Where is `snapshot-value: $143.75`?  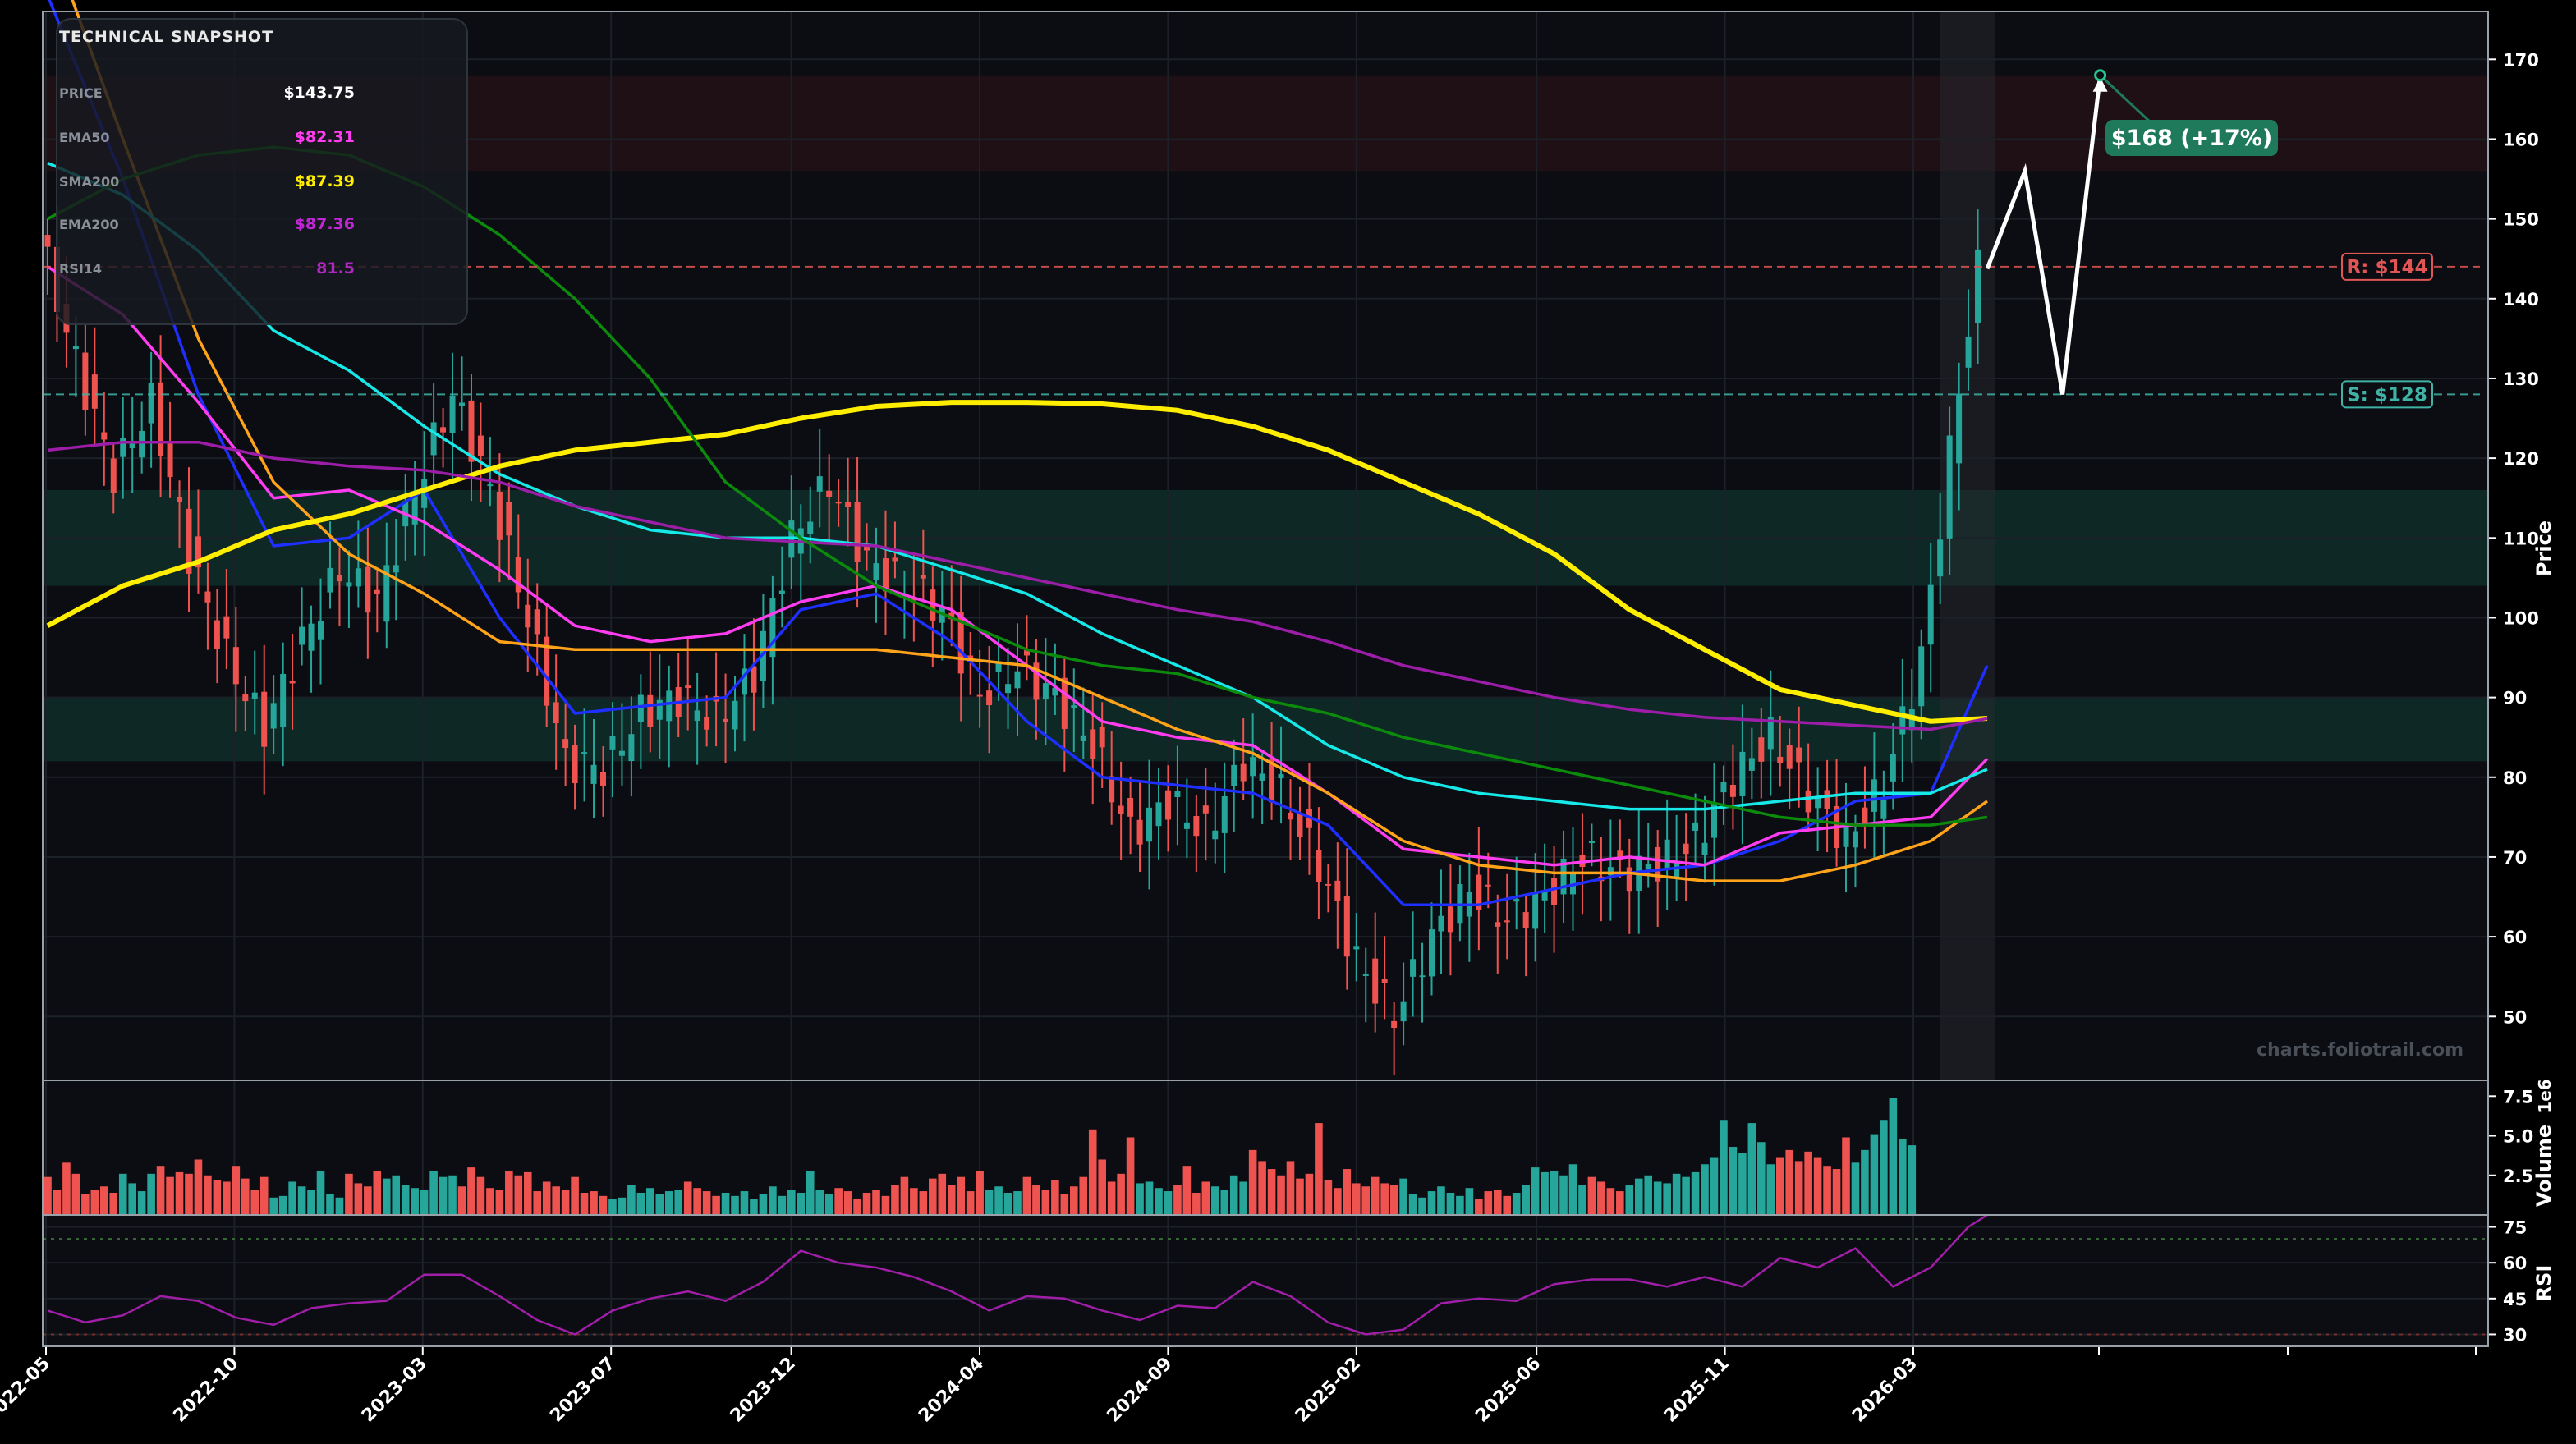
snapshot-value: $143.75 is located at coordinates (319, 93).